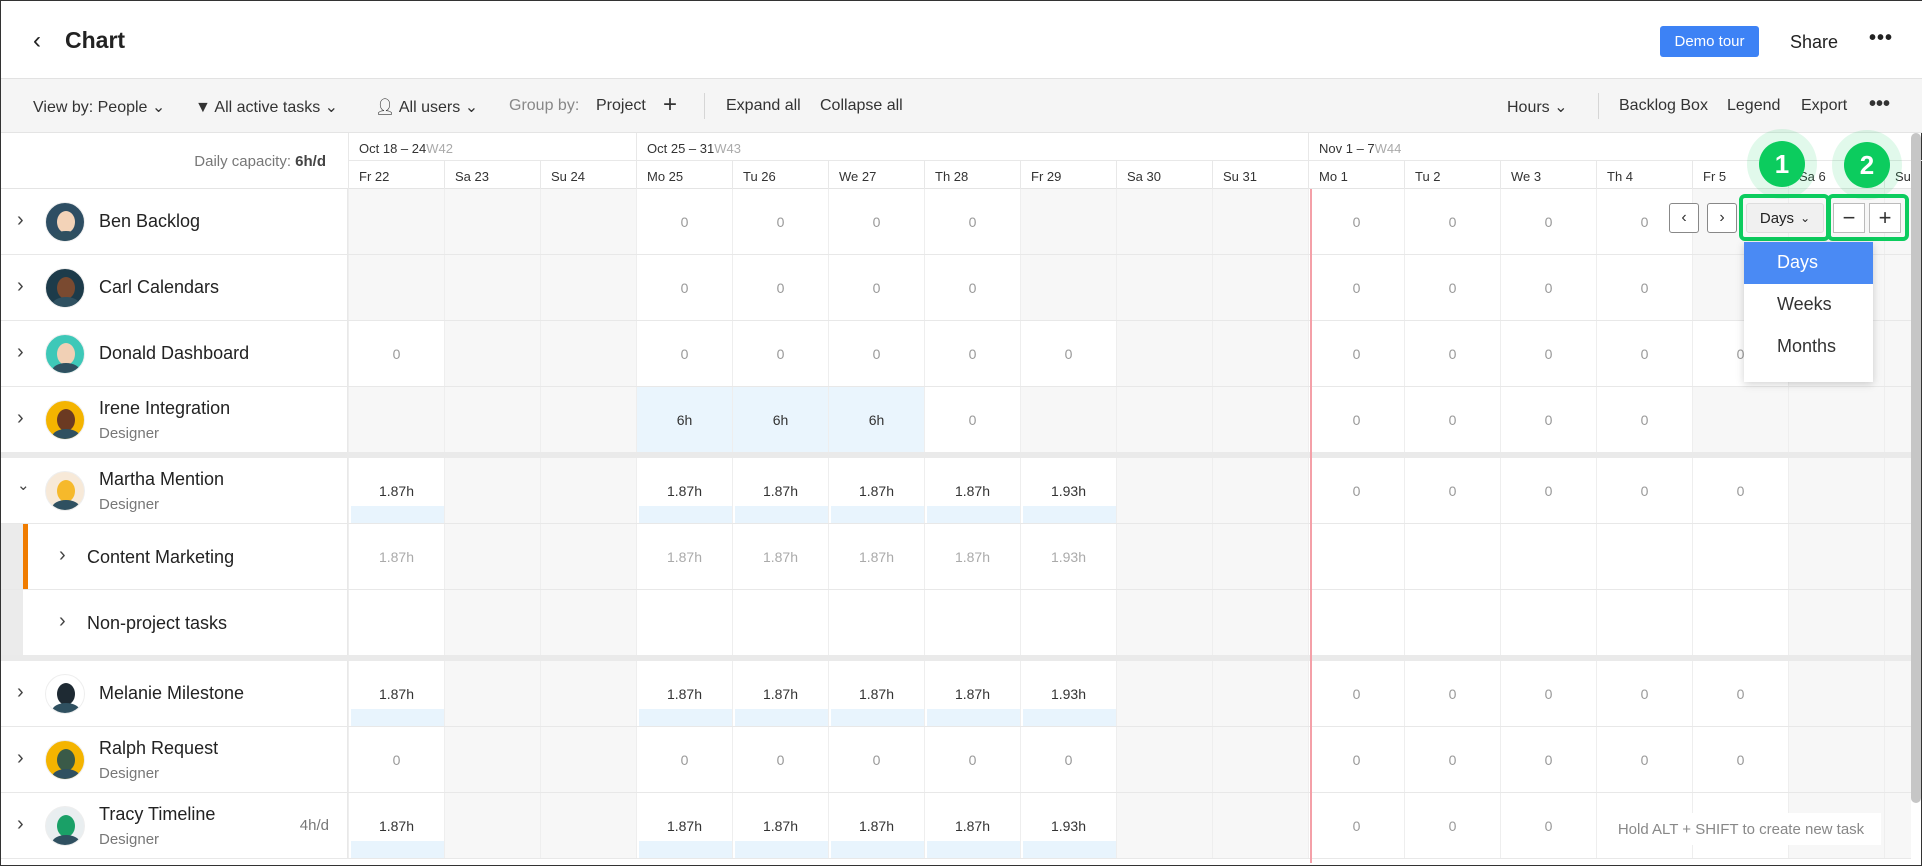 The height and width of the screenshot is (866, 1922). I want to click on day-cell: 6h, so click(684, 419).